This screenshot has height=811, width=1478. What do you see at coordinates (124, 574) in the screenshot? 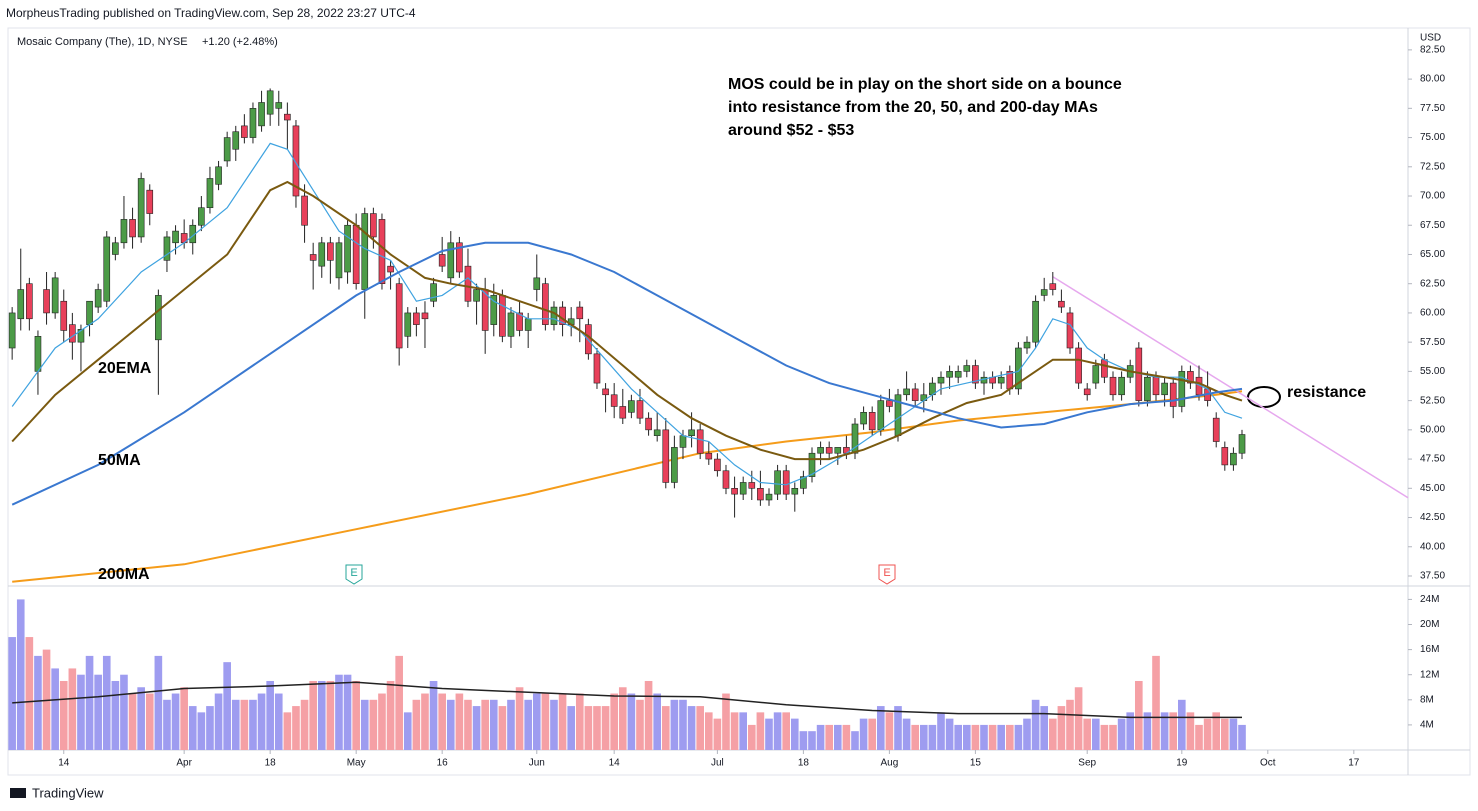
I see `ma-label: 200MA` at bounding box center [124, 574].